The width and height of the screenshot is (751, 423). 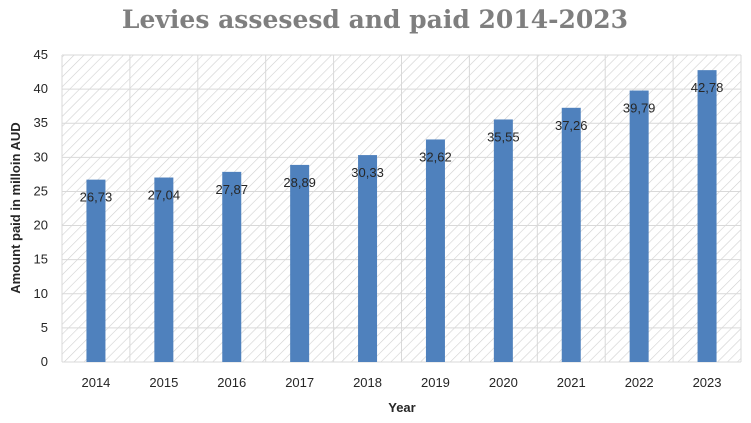 What do you see at coordinates (41, 156) in the screenshot?
I see `y-tick-label: 30` at bounding box center [41, 156].